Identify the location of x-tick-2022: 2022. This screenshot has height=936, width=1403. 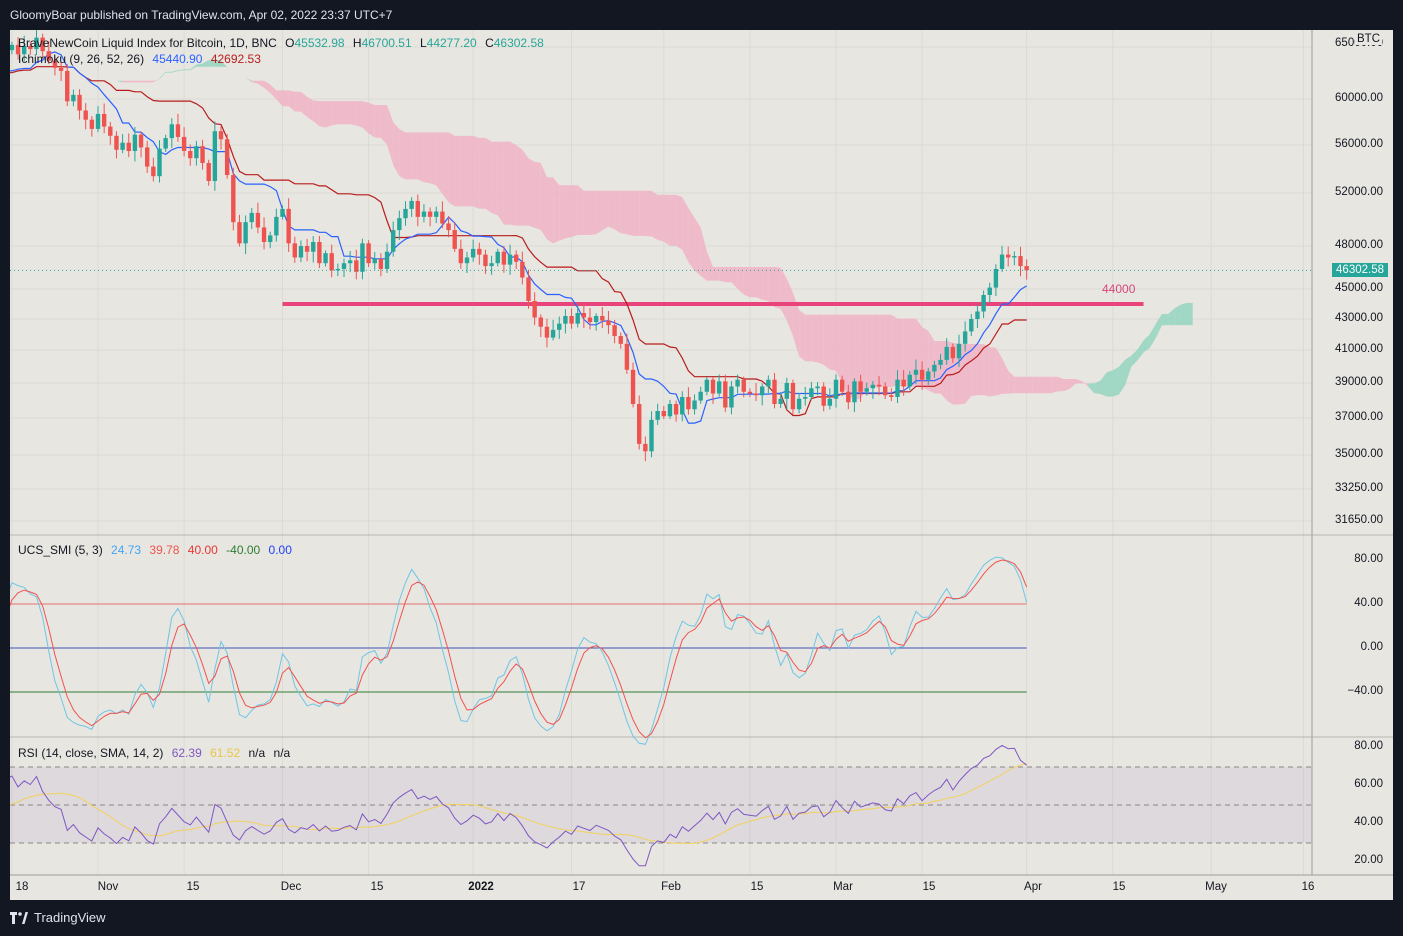
(481, 887).